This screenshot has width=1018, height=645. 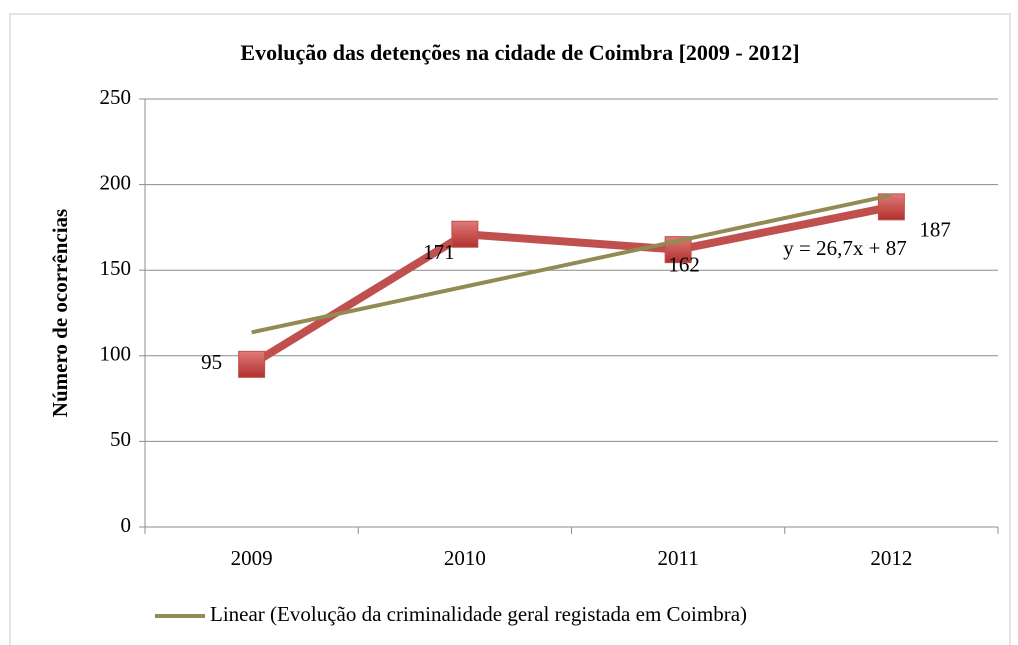 I want to click on y-tick-label: 250, so click(x=116, y=97).